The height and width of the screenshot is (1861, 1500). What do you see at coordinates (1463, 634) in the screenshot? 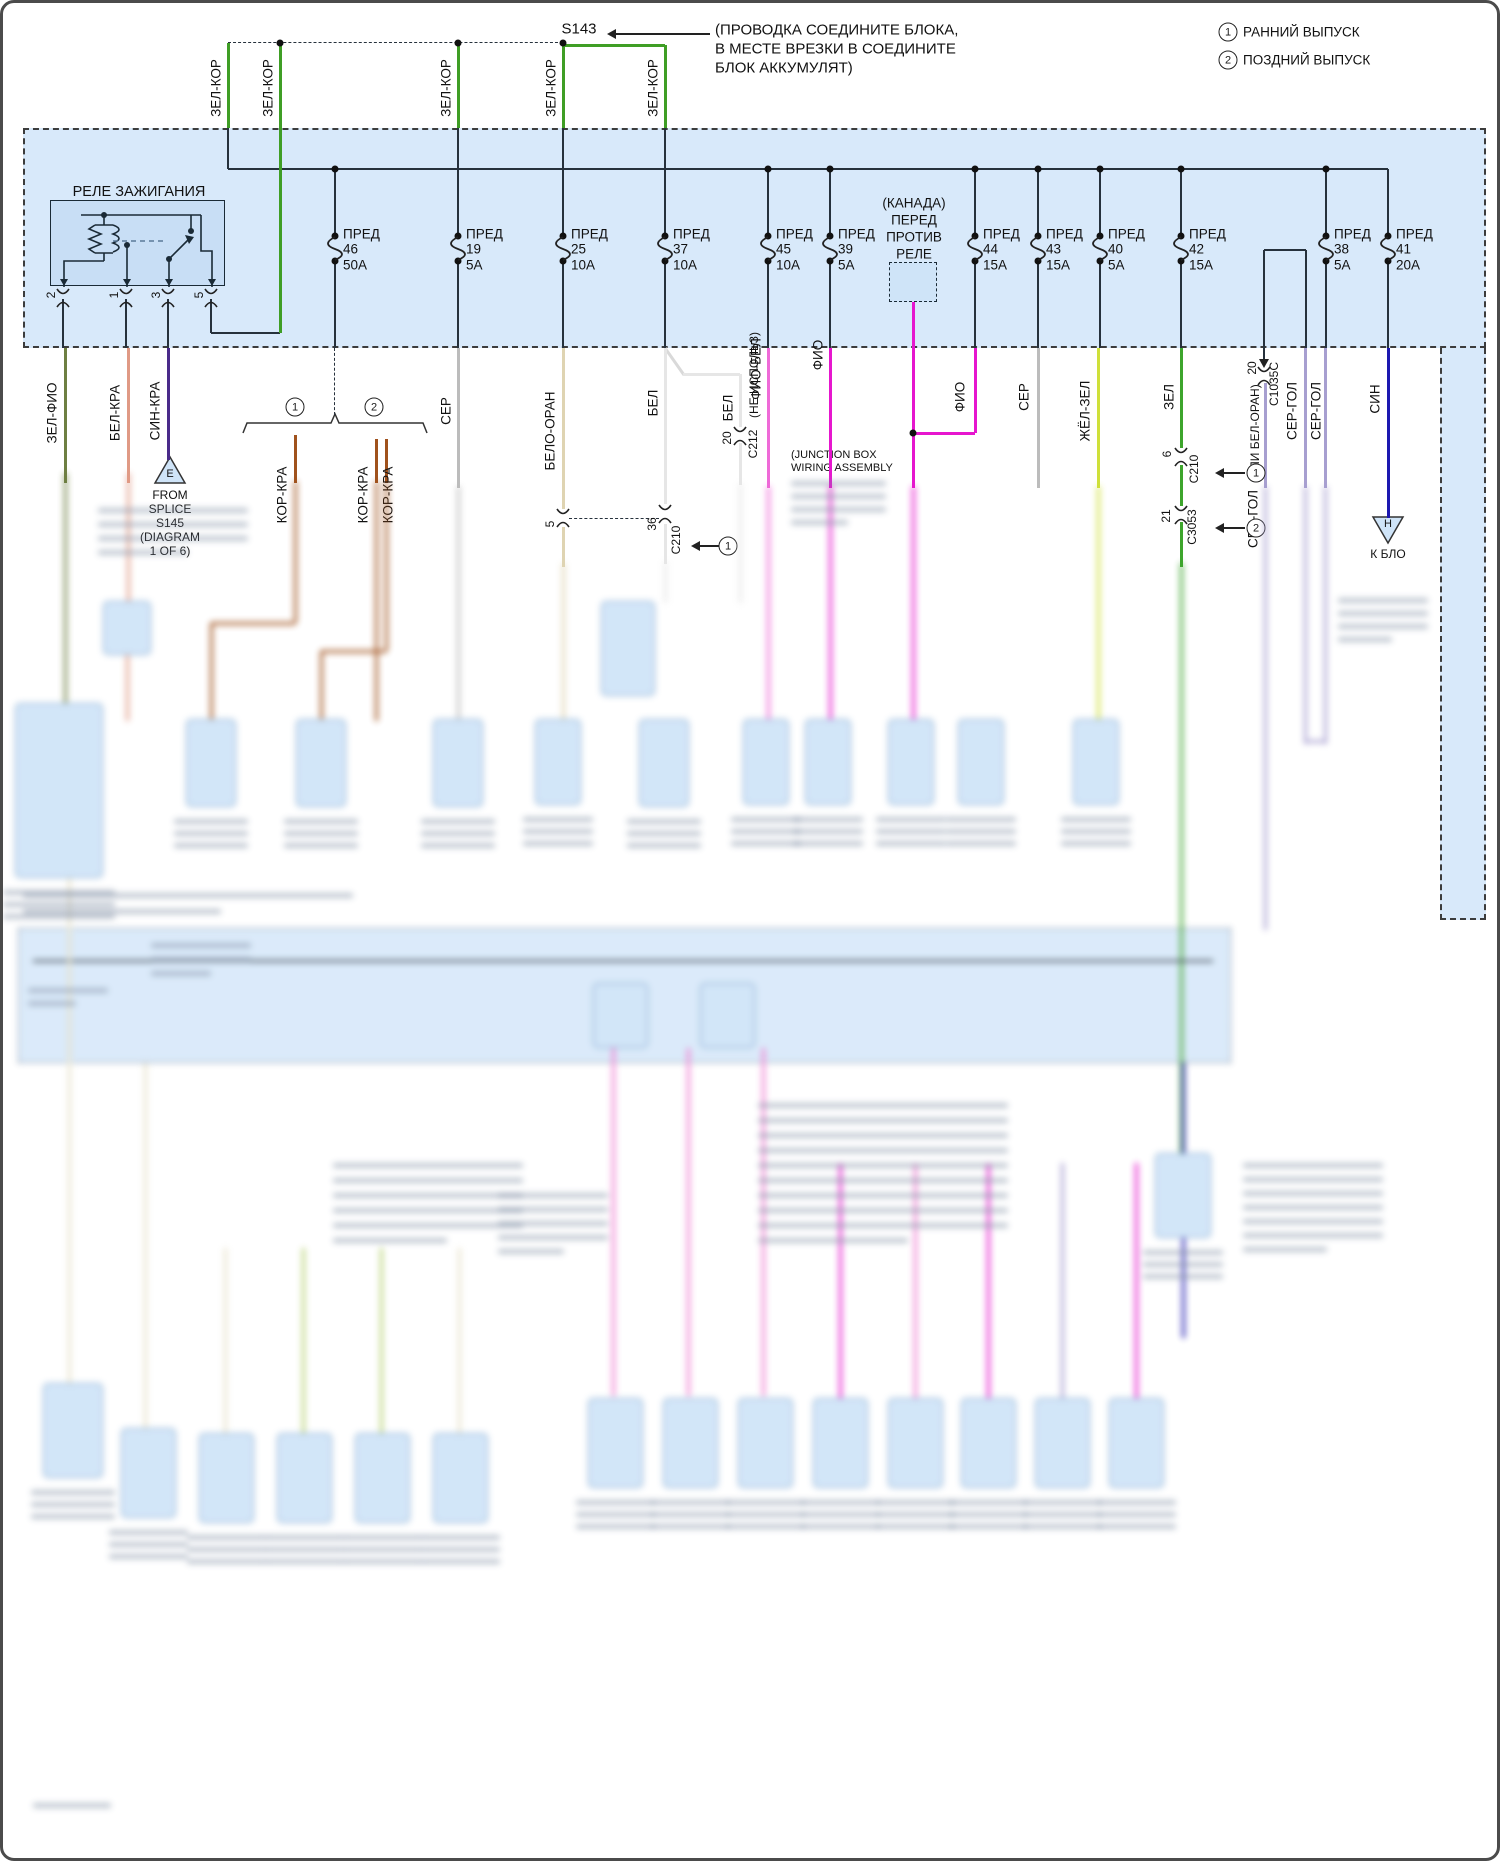
I see `fuse-box-right-extension` at bounding box center [1463, 634].